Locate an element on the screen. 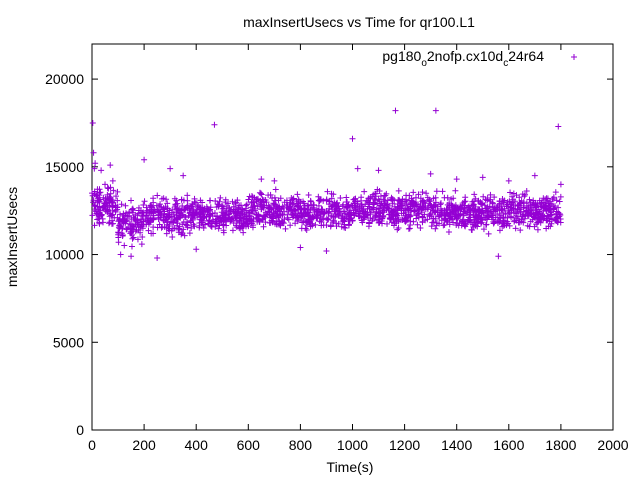  x-tick-label: 800 is located at coordinates (301, 445).